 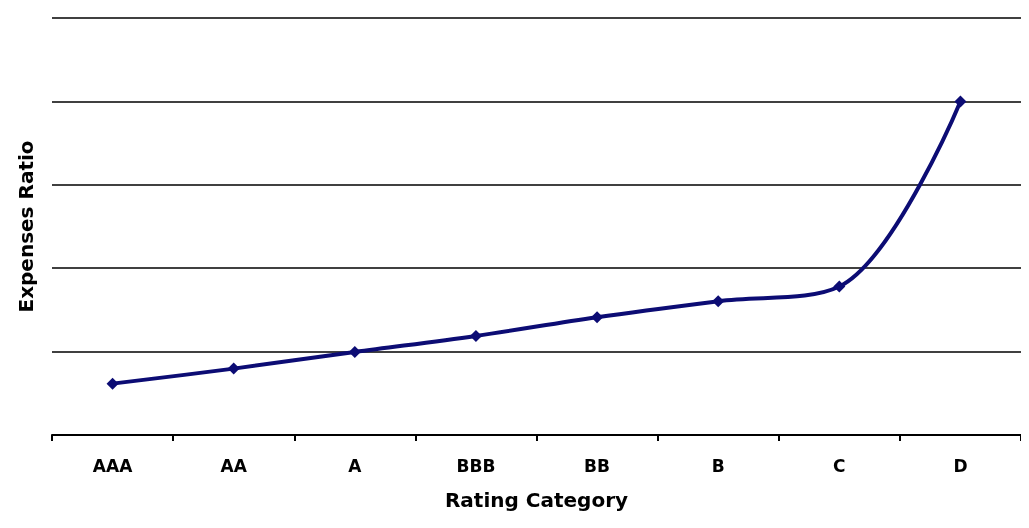 What do you see at coordinates (960, 465) in the screenshot?
I see `x-tick-label: D` at bounding box center [960, 465].